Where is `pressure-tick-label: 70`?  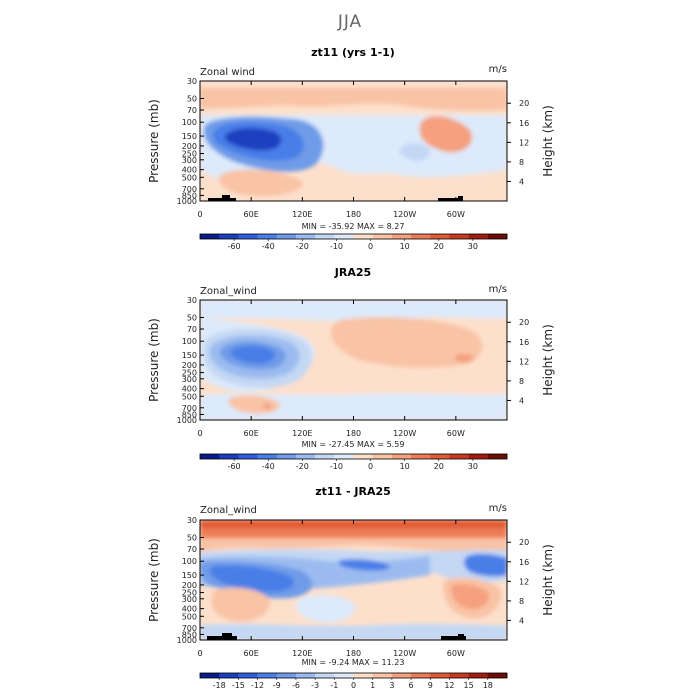 pressure-tick-label: 70 is located at coordinates (192, 549).